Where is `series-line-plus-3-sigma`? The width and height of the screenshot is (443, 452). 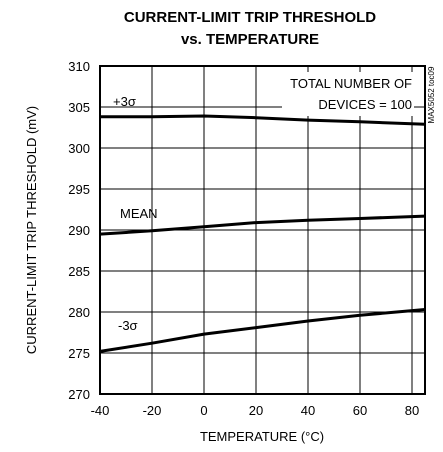 series-line-plus-3-sigma is located at coordinates (263, 120).